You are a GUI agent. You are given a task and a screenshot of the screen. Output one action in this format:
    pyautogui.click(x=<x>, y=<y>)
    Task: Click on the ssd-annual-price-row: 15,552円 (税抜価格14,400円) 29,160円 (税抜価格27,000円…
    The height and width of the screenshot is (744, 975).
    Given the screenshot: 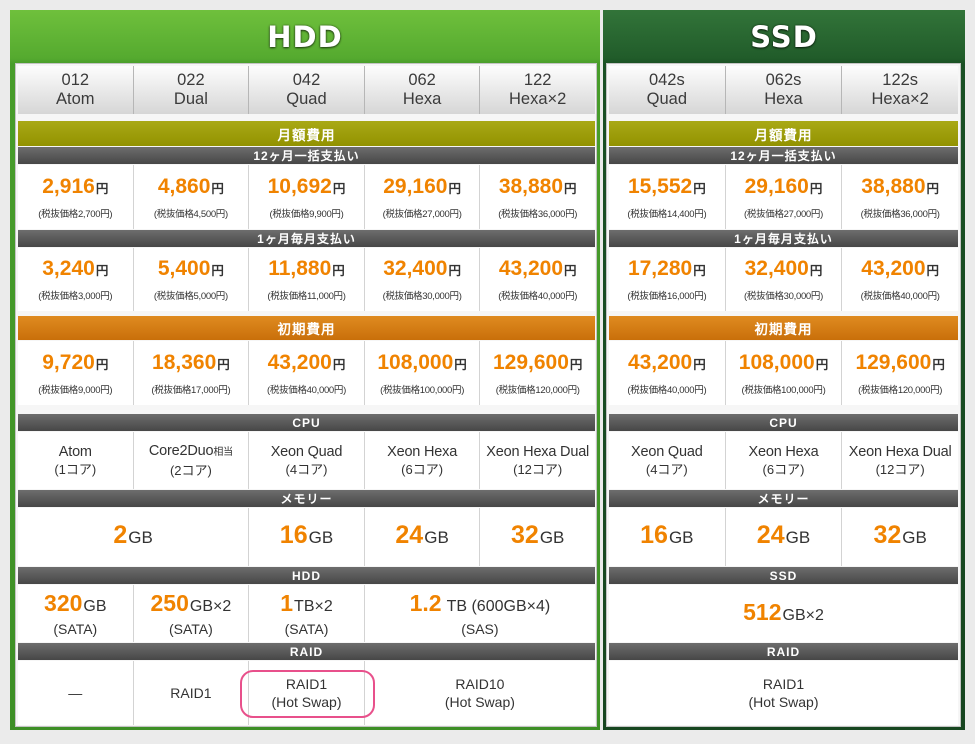 What is the action you would take?
    pyautogui.click(x=783, y=197)
    